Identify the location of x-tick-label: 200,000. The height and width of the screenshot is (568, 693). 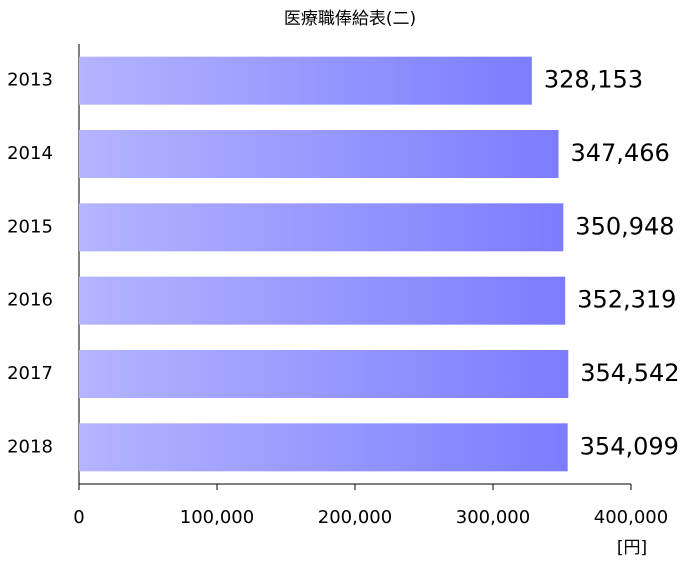
(355, 517).